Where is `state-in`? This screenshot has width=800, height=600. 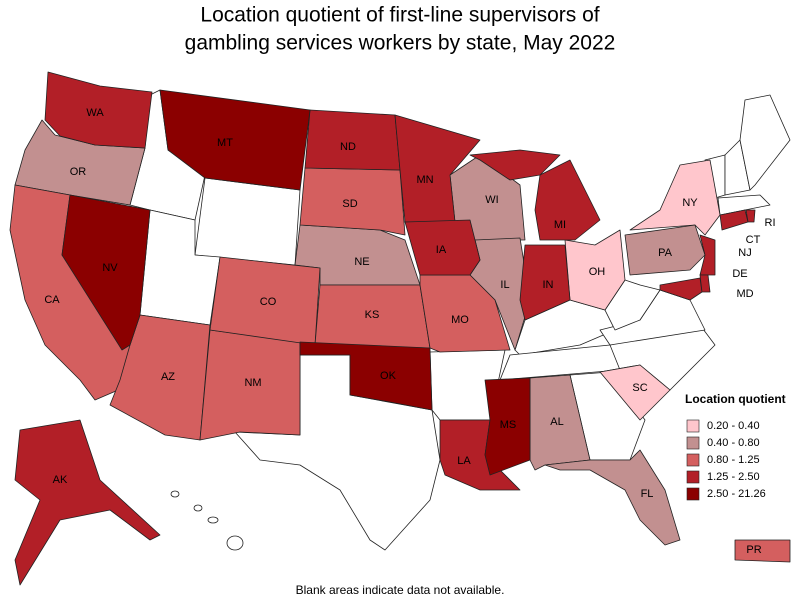
state-in is located at coordinates (545, 282).